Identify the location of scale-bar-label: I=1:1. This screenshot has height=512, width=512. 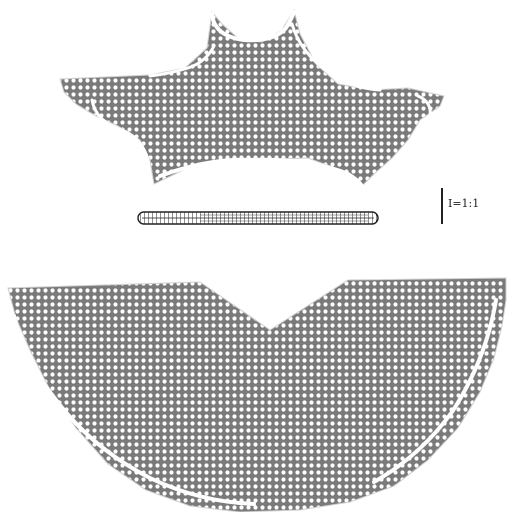
(463, 203).